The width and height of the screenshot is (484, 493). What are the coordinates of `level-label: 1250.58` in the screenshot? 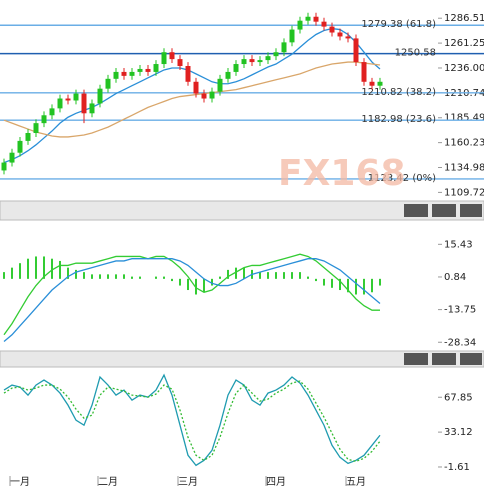 It's located at (415, 53).